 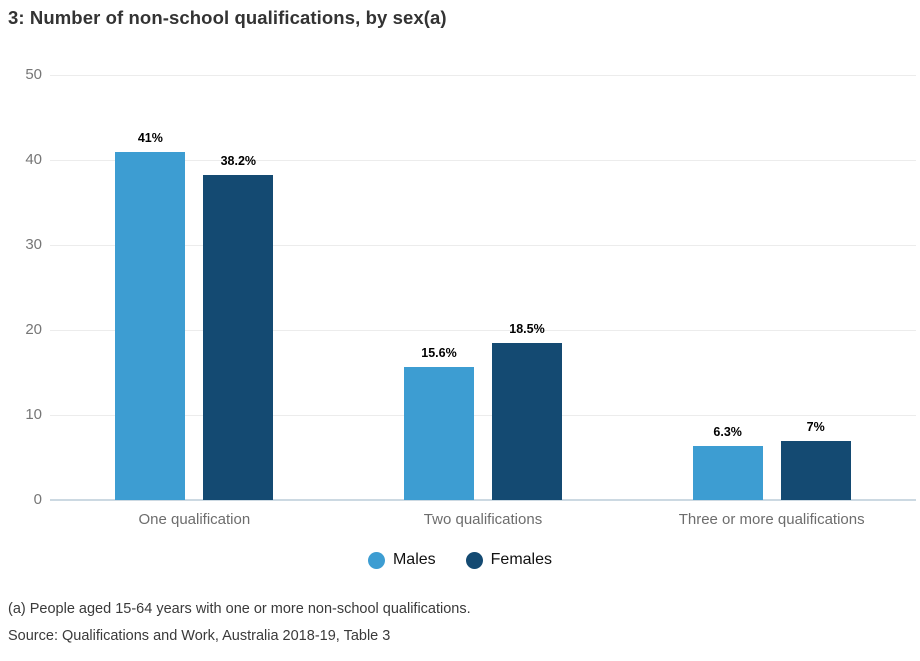 What do you see at coordinates (527, 328) in the screenshot?
I see `bar-value-label: 18.5%` at bounding box center [527, 328].